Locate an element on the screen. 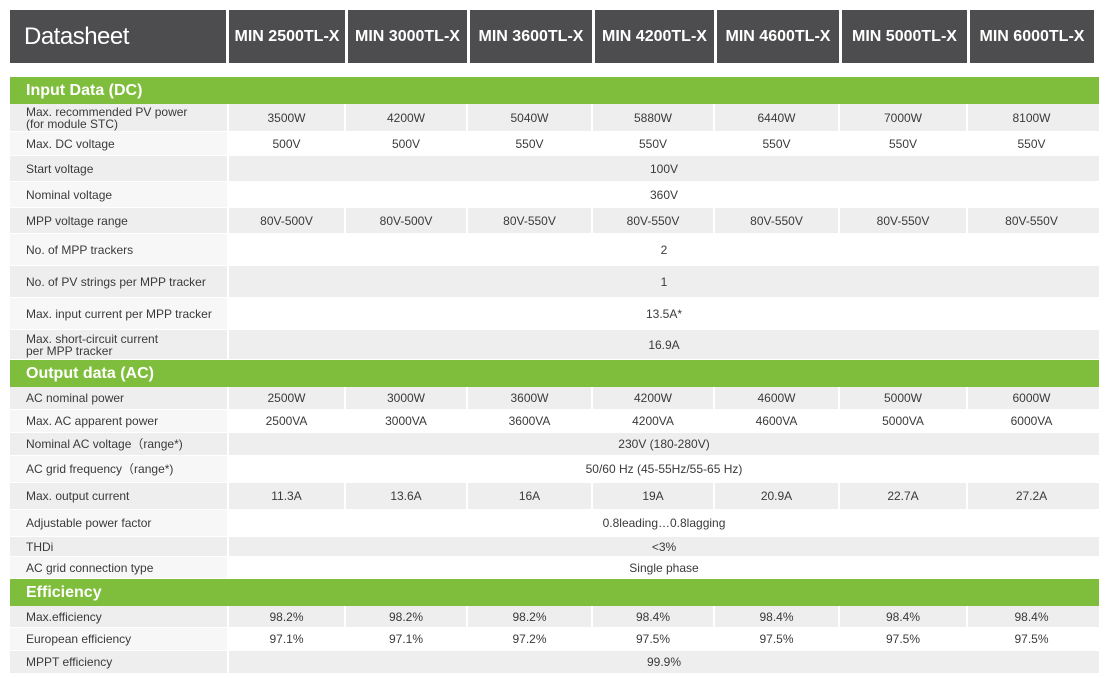 This screenshot has width=1108, height=678. cell-value: 5000VA is located at coordinates (904, 421).